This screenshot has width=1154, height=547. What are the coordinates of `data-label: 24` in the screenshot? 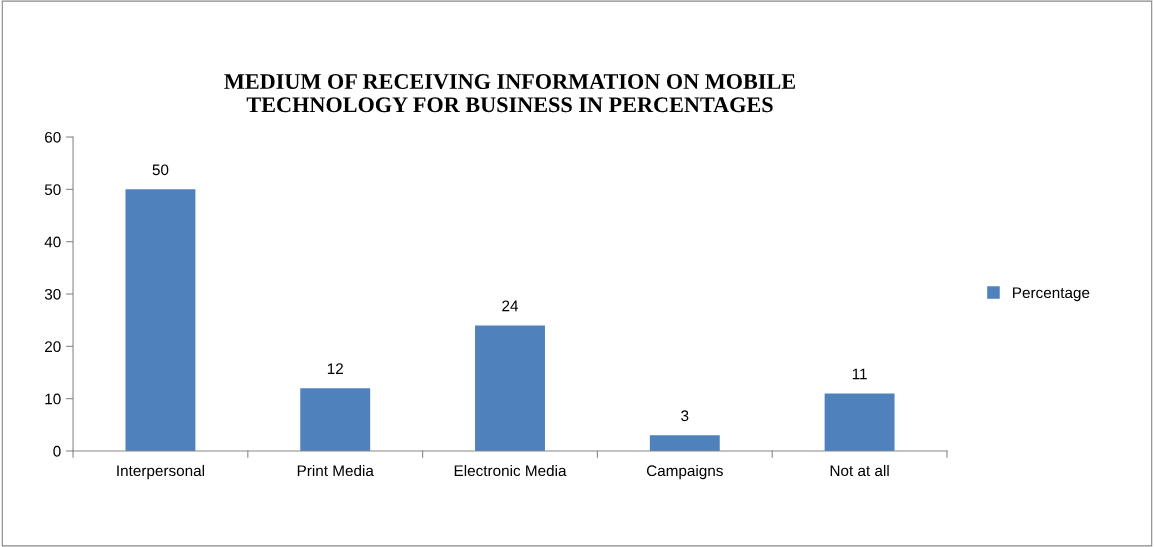 It's located at (510, 306).